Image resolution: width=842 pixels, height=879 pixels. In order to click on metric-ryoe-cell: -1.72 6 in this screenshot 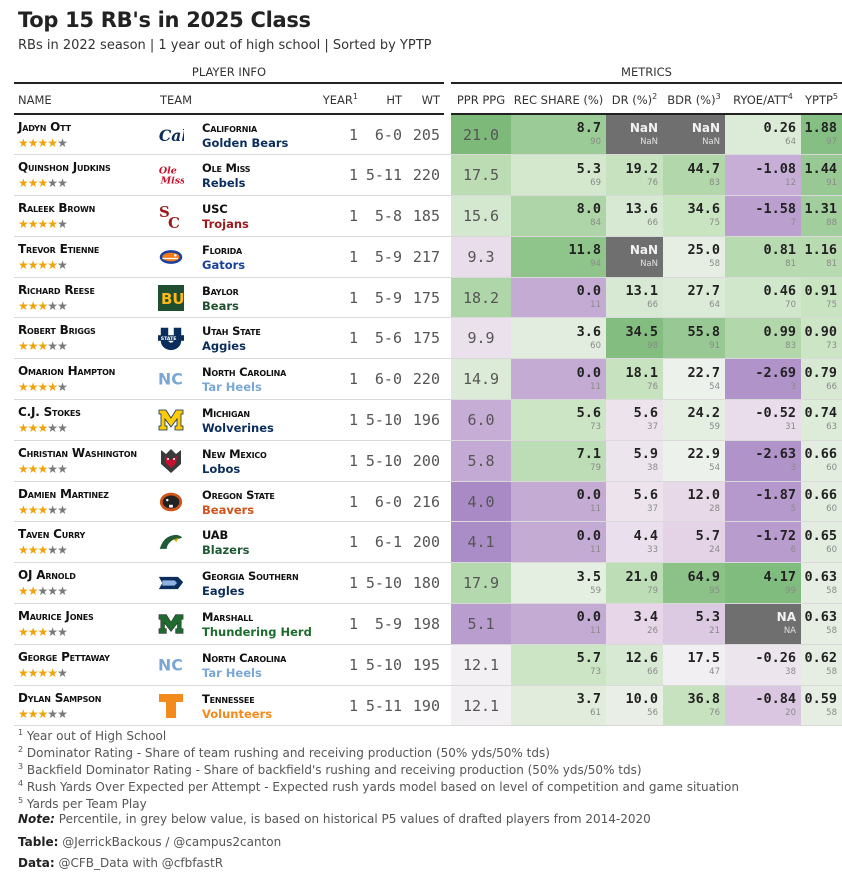, I will do `click(763, 542)`.